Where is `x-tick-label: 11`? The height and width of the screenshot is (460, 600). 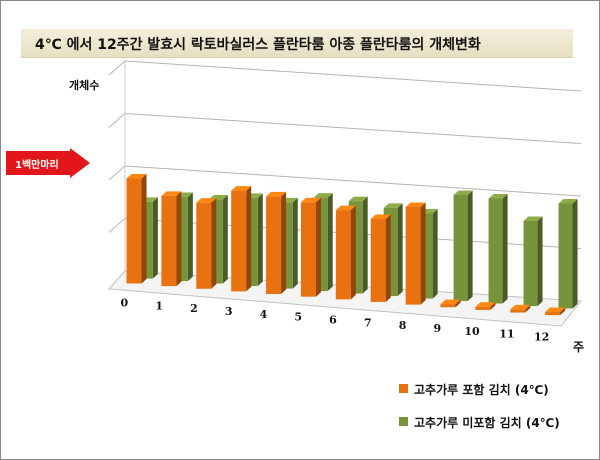
x-tick-label: 11 is located at coordinates (506, 334).